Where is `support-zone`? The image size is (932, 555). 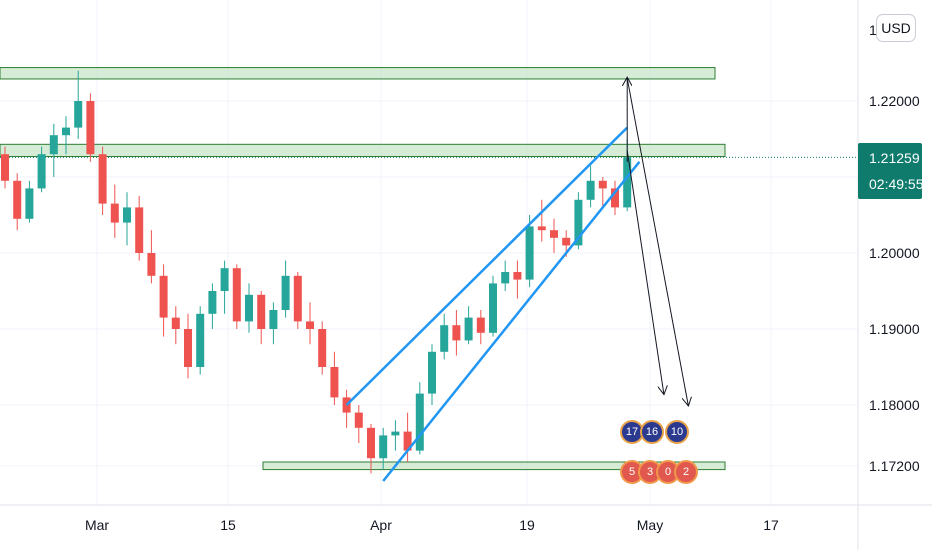
support-zone is located at coordinates (494, 466).